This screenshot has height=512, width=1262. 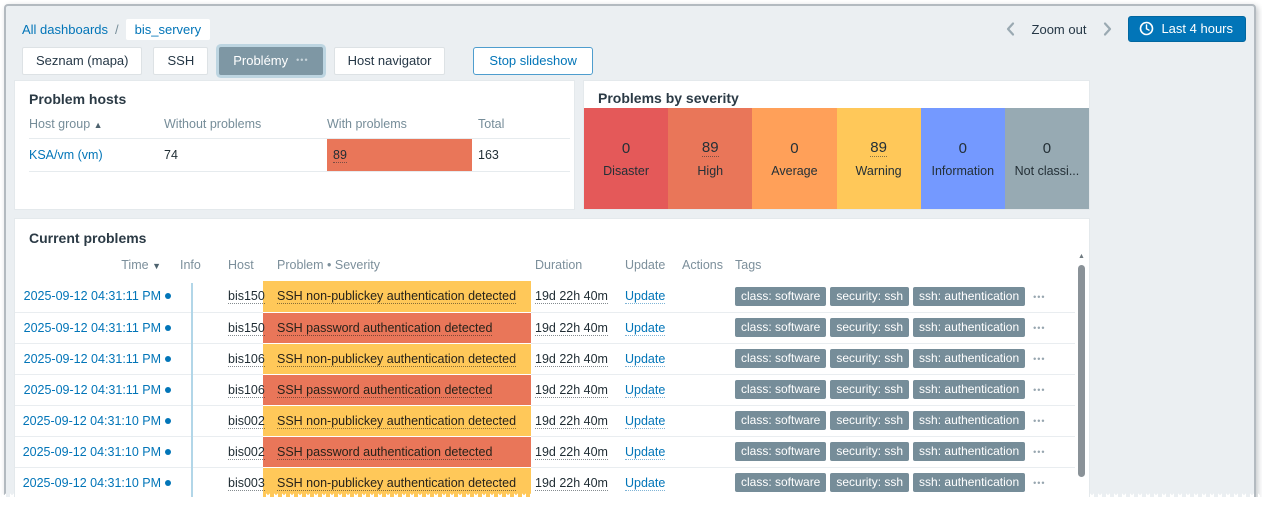 What do you see at coordinates (962, 158) in the screenshot?
I see `severity-cell-information: 0 Information` at bounding box center [962, 158].